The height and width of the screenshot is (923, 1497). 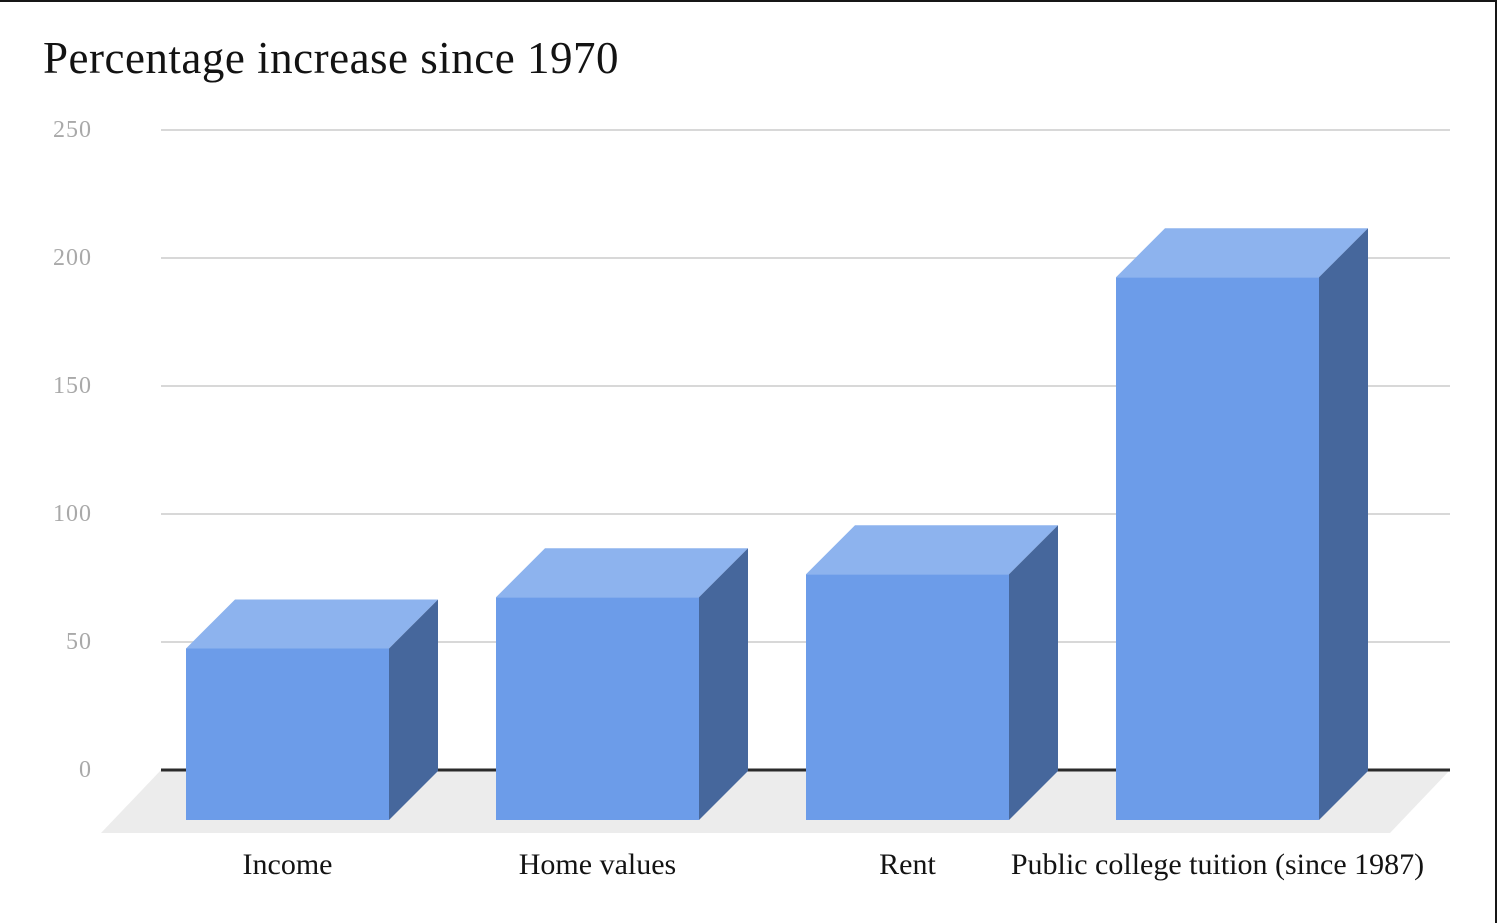 What do you see at coordinates (413, 709) in the screenshot?
I see `bar-income-side-face` at bounding box center [413, 709].